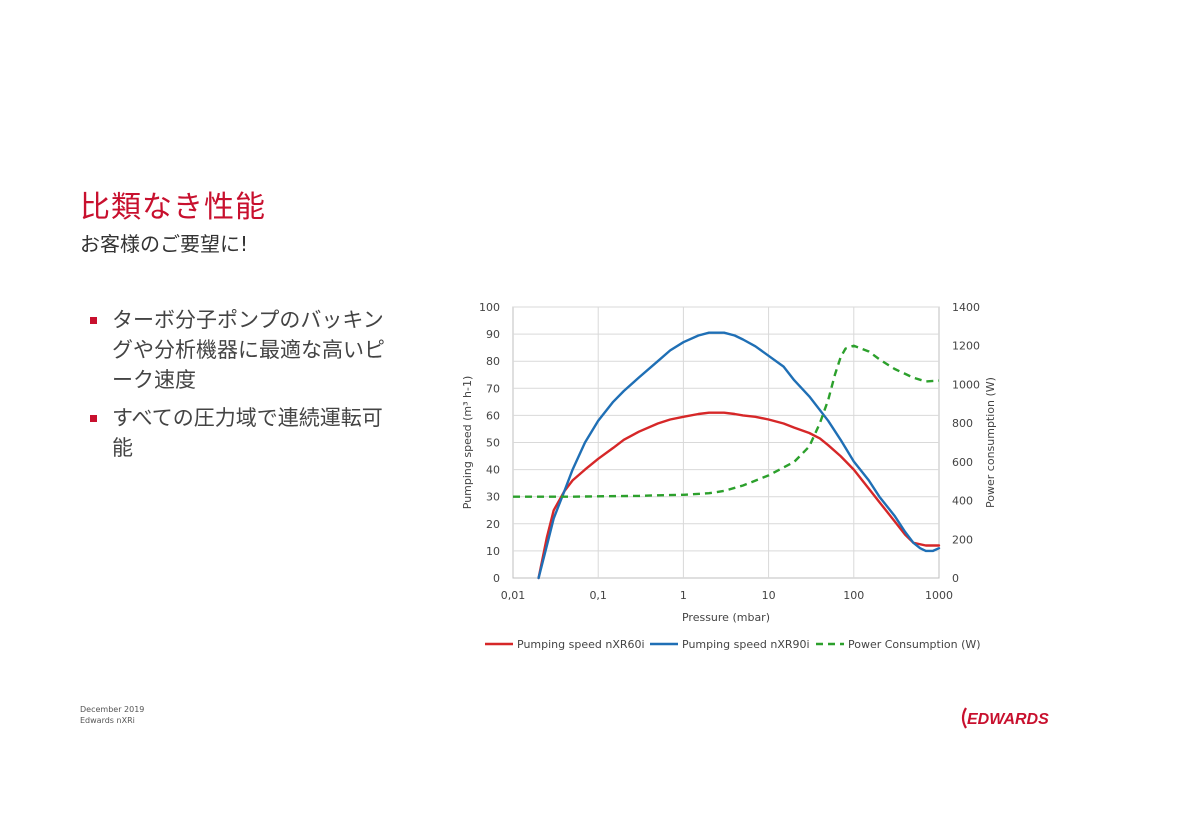 The width and height of the screenshot is (1185, 838). What do you see at coordinates (769, 595) in the screenshot?
I see `x-tick-label: 10` at bounding box center [769, 595].